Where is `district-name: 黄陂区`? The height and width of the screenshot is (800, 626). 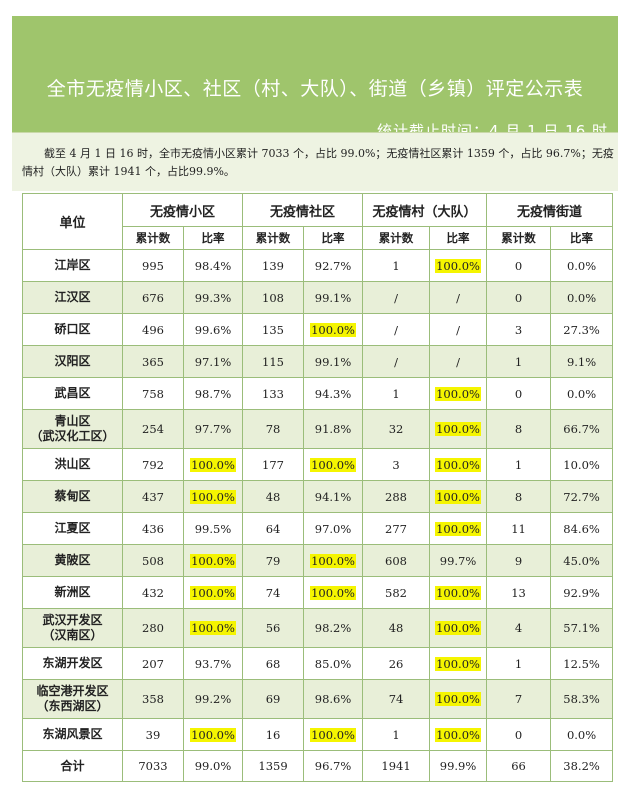
district-name: 黄陂区 is located at coordinates (72, 560).